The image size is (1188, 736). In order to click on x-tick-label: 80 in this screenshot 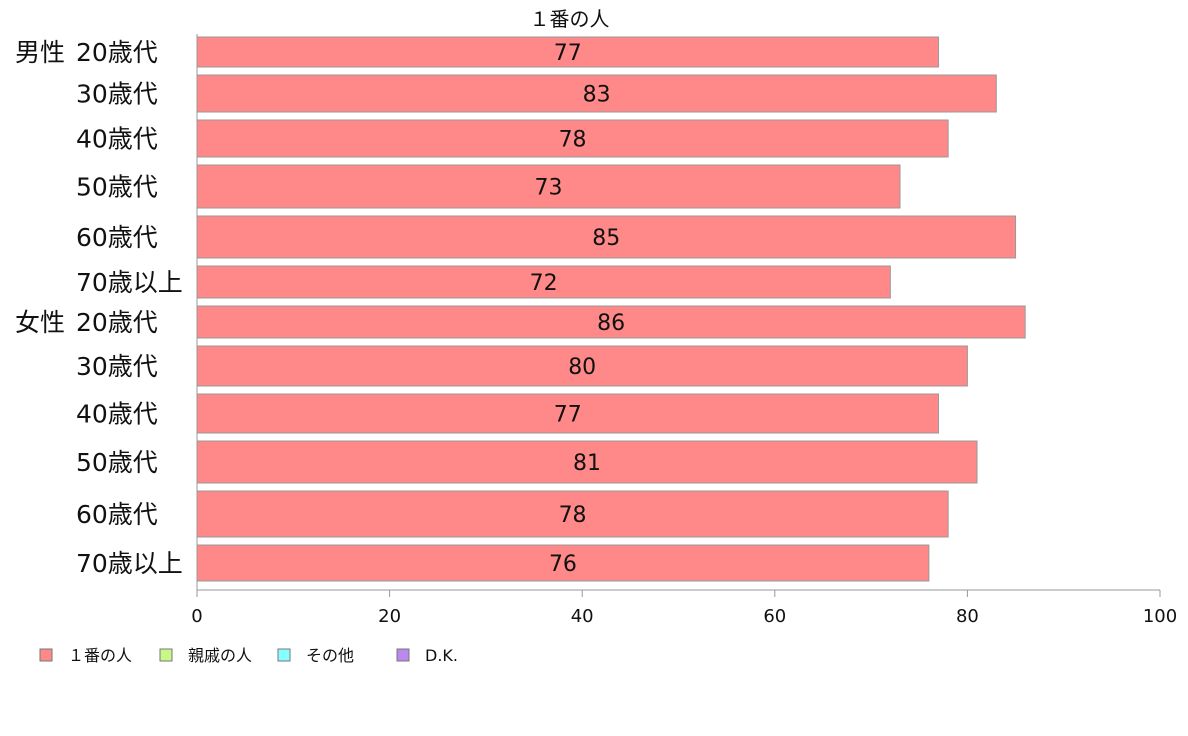, I will do `click(967, 616)`.